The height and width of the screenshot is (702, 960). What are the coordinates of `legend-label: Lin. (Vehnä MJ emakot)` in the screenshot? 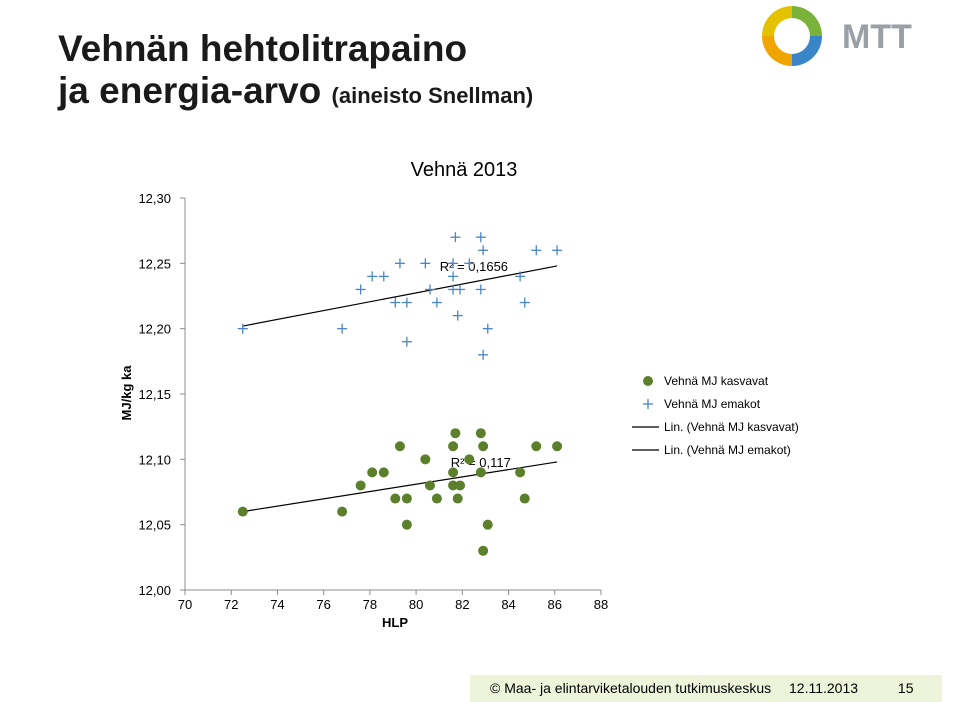 It's located at (727, 450).